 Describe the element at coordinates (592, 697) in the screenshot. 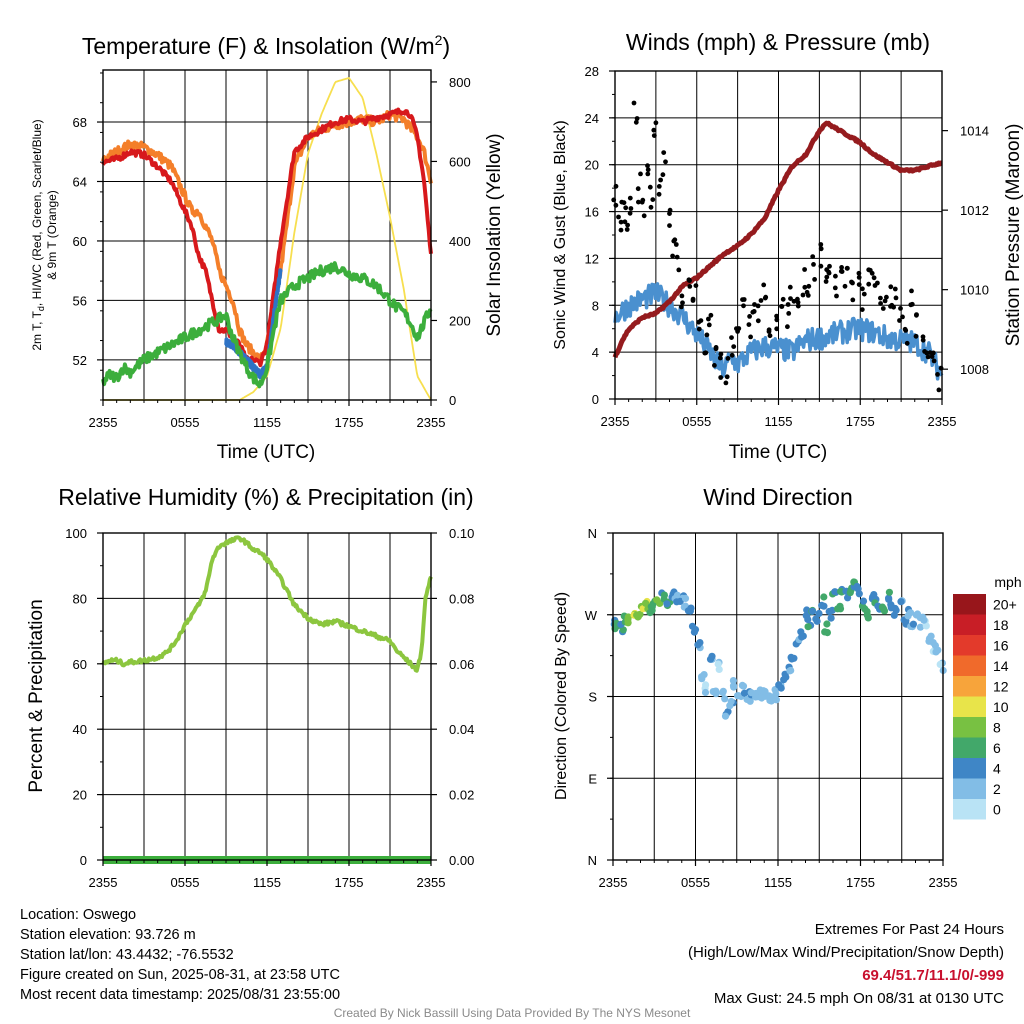

I see `y-tick-label: S` at that location.